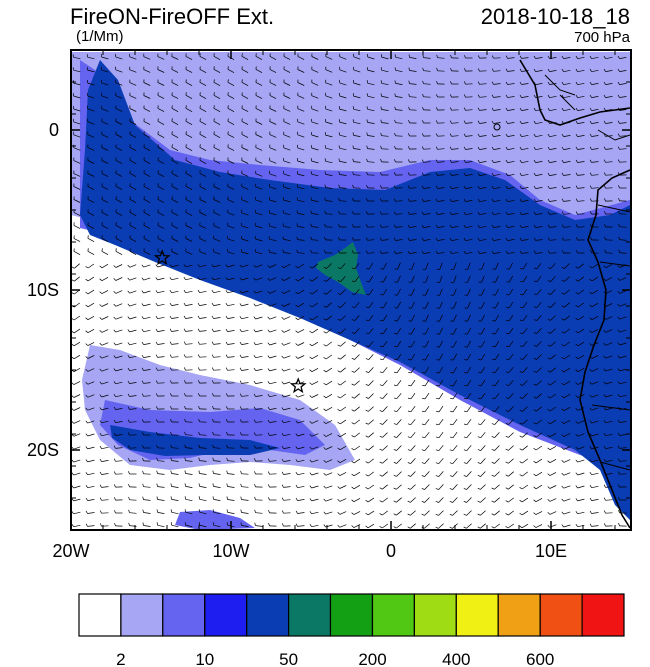  I want to click on colorbar-swatch, so click(100, 615).